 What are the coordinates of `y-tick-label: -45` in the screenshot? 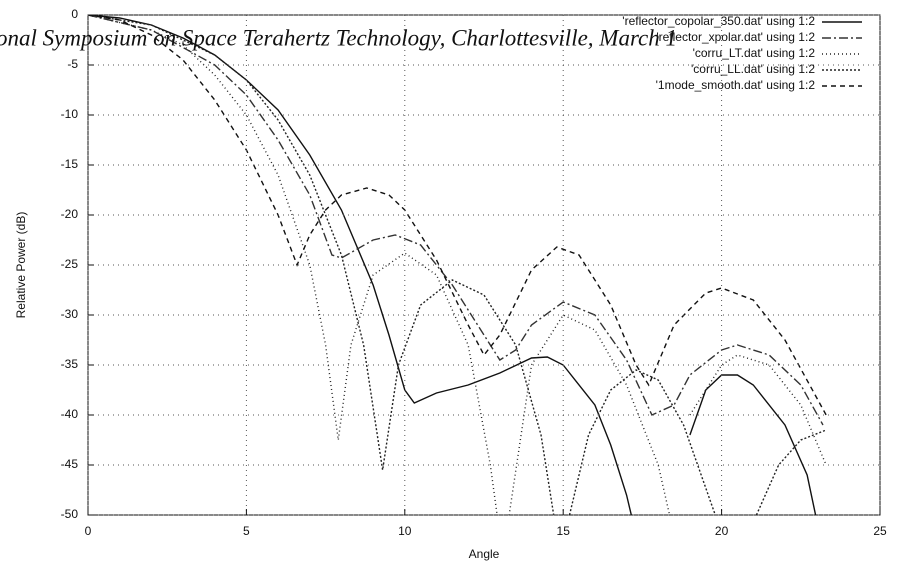 It's located at (70, 464).